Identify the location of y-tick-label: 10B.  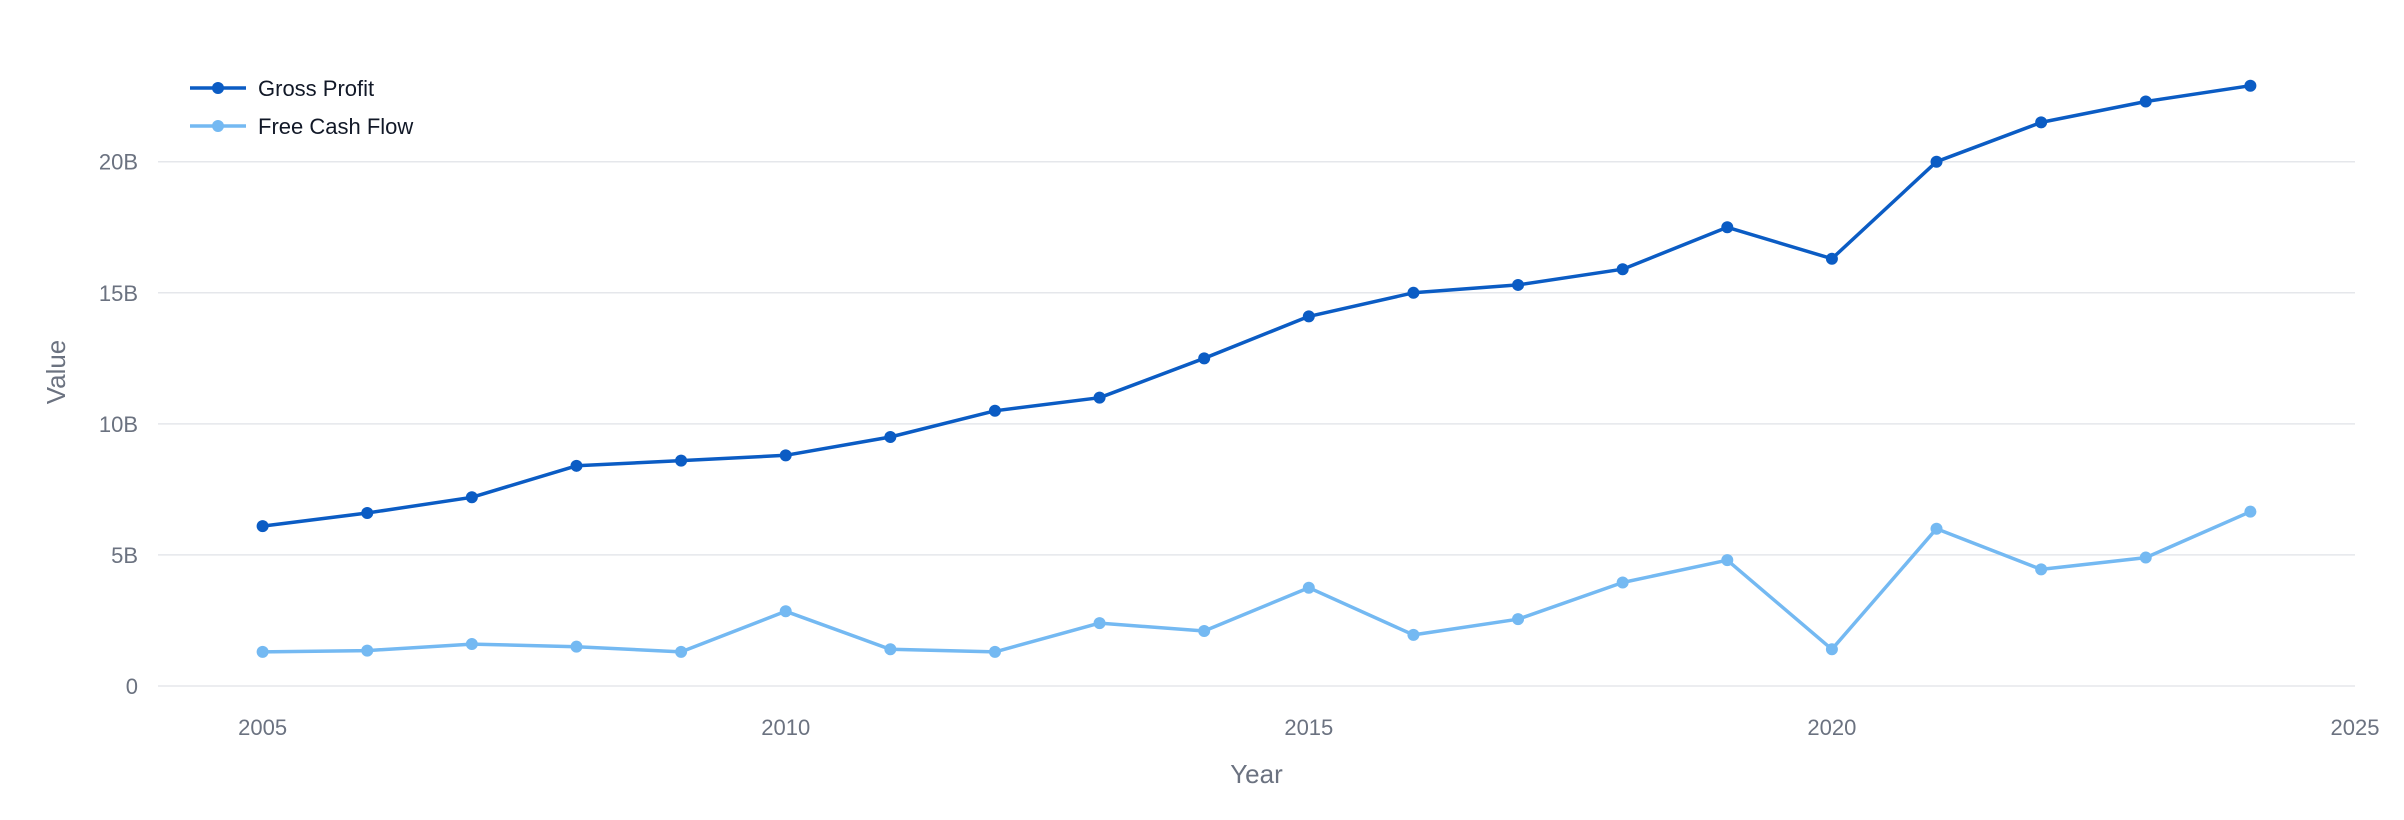
(118, 424).